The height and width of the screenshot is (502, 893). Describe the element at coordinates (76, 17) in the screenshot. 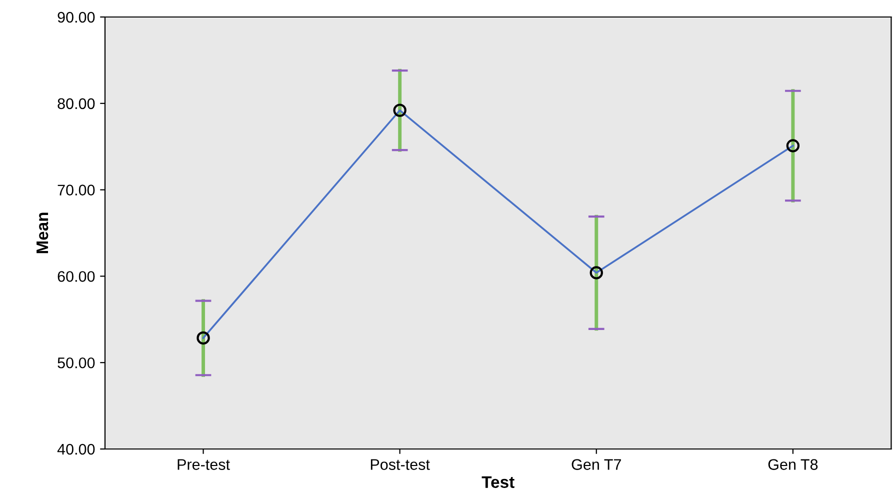

I see `y-tick-label: 90.00` at that location.